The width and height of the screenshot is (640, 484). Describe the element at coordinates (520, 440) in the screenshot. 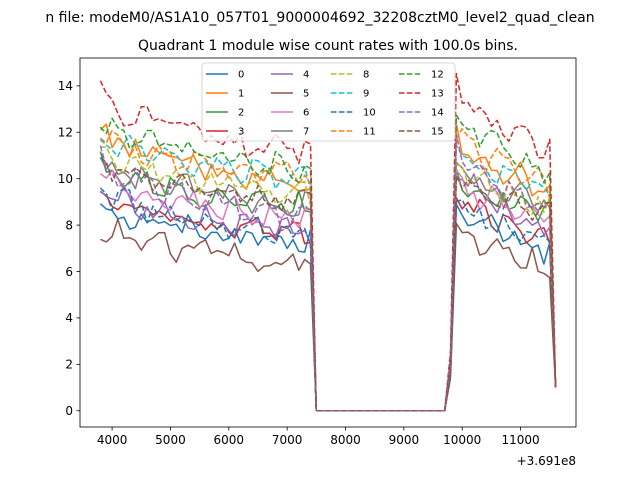

I see `x-tick-label: 11000` at that location.